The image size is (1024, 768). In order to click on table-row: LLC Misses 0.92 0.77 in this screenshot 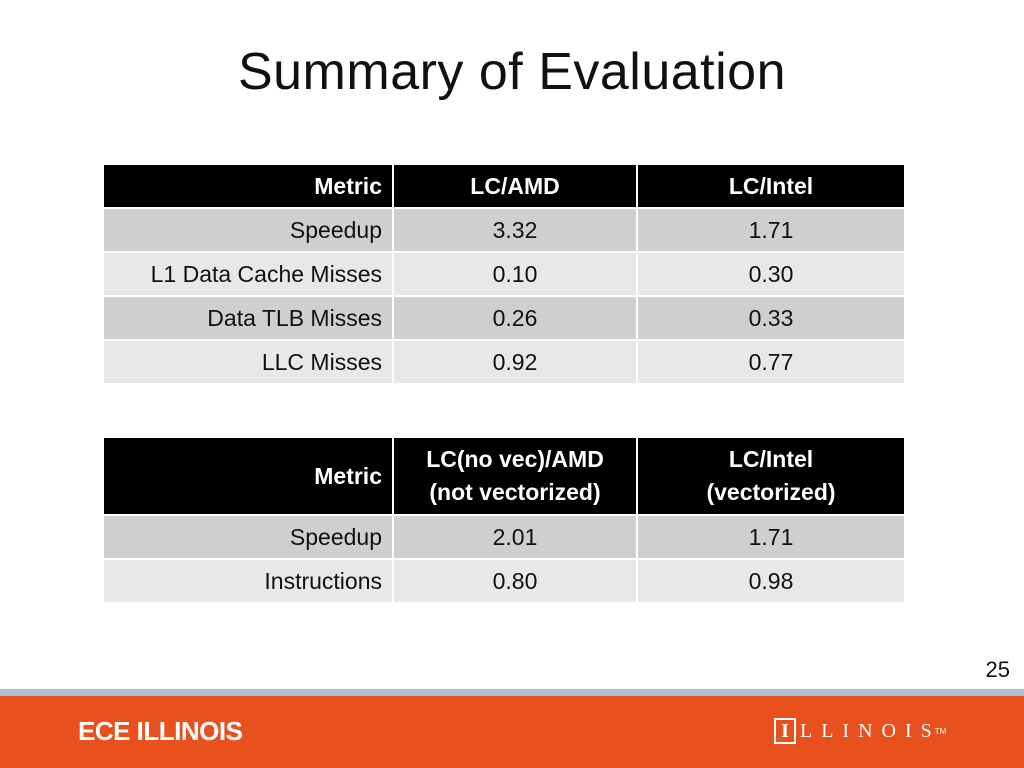, I will do `click(504, 362)`.